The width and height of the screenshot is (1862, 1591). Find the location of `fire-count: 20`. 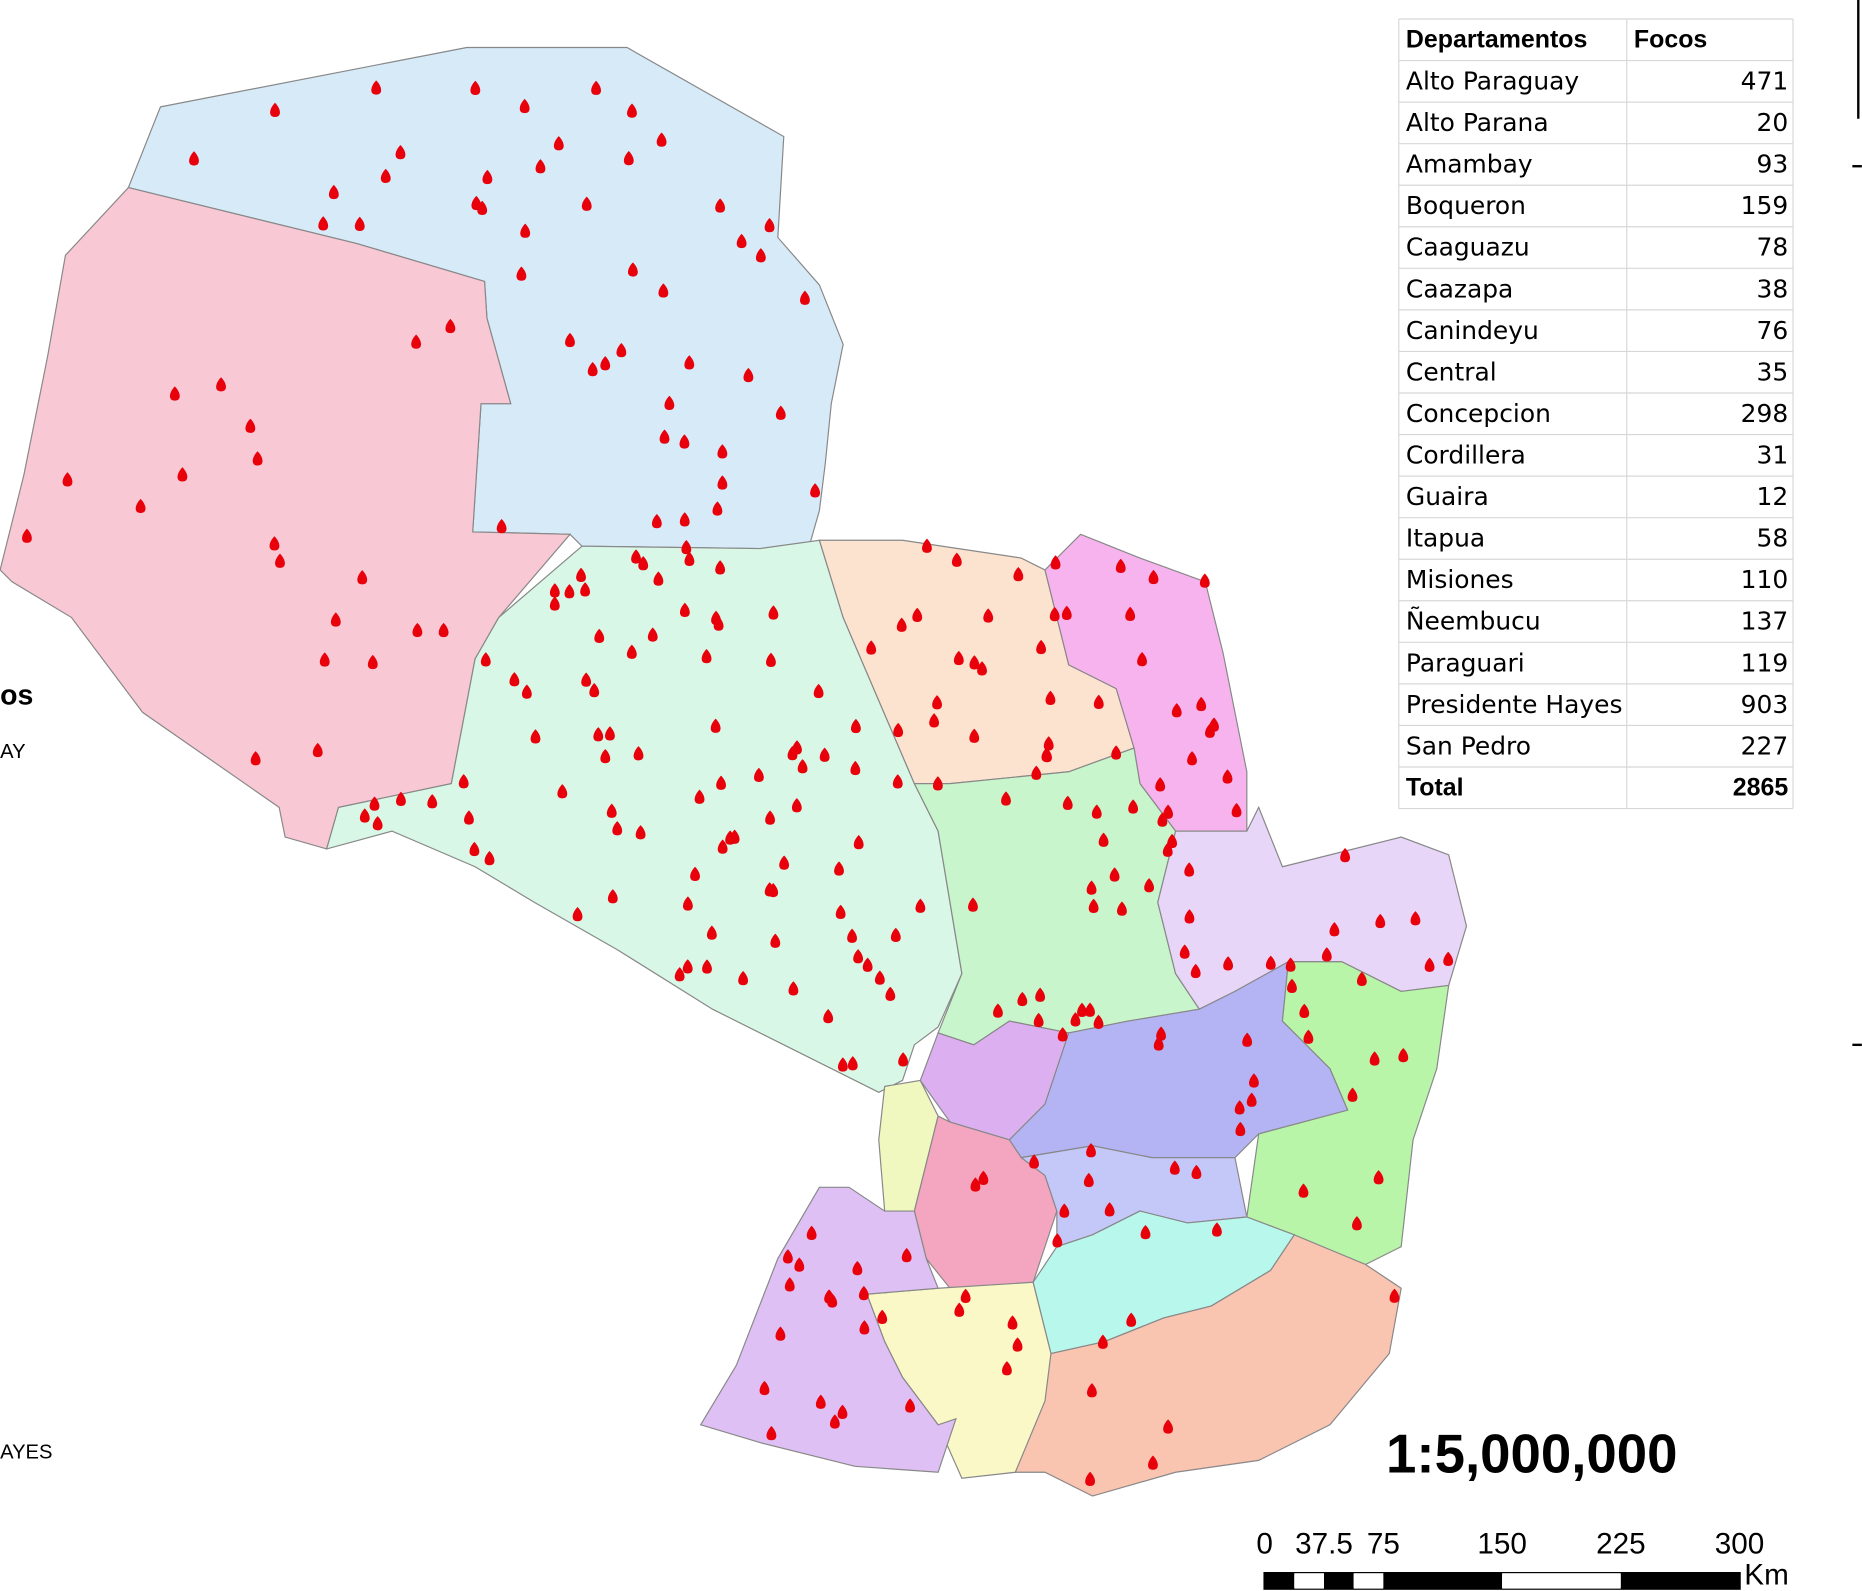

fire-count: 20 is located at coordinates (1773, 122).